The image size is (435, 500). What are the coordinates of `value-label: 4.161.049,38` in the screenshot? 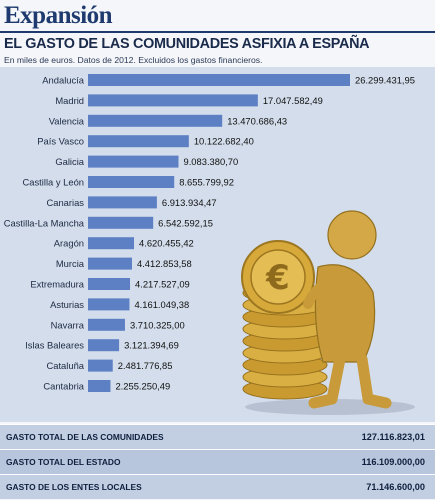 It's located at (161, 304).